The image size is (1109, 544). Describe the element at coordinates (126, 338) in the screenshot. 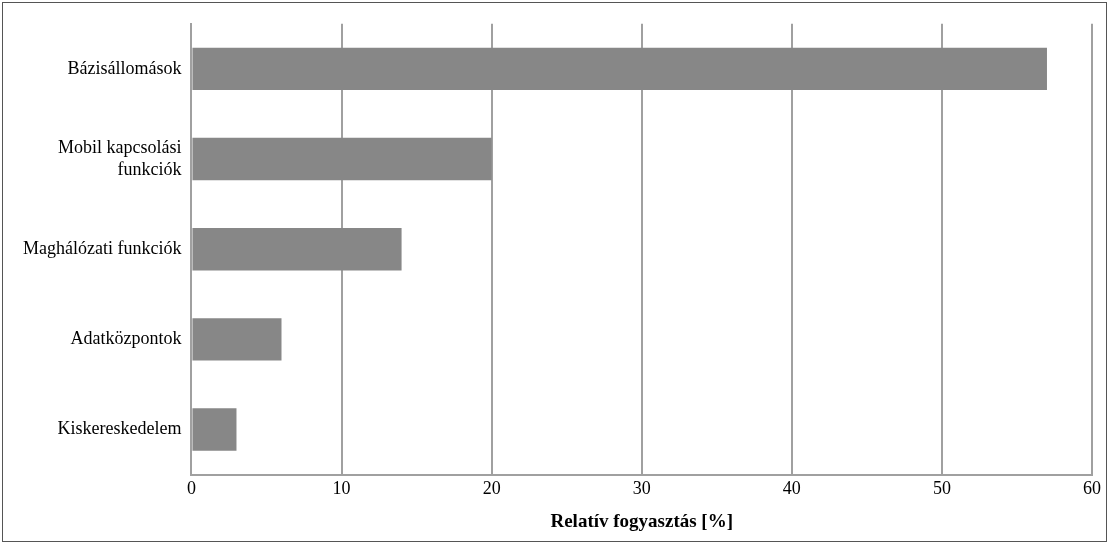

I see `y-tick-label: Adatközpontok` at that location.